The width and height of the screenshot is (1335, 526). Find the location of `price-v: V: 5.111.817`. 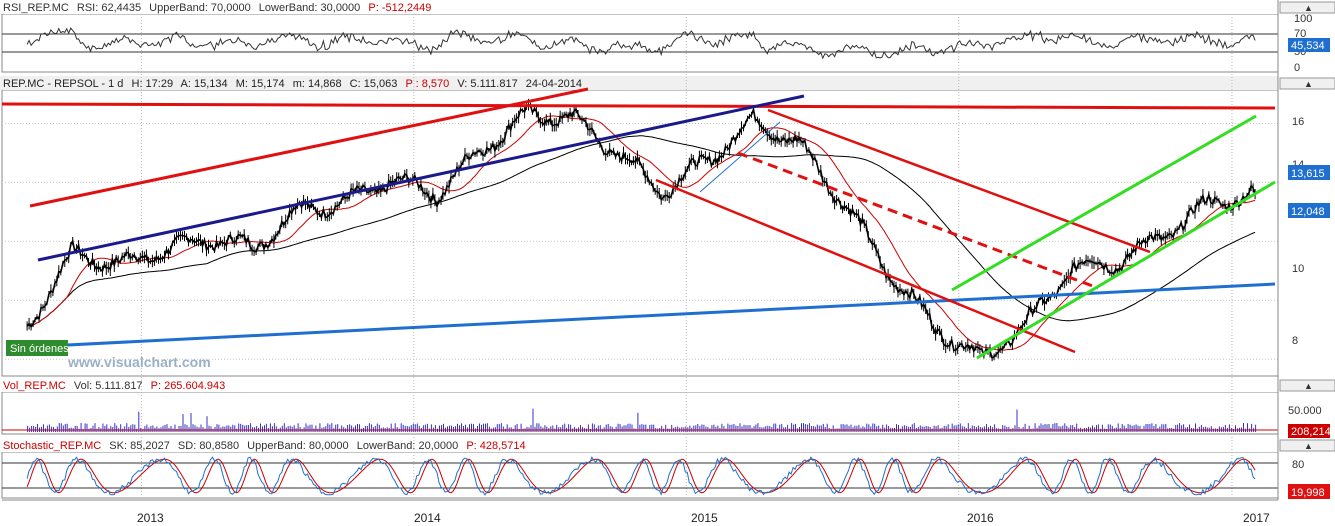

price-v: V: 5.111.817 is located at coordinates (487, 84).